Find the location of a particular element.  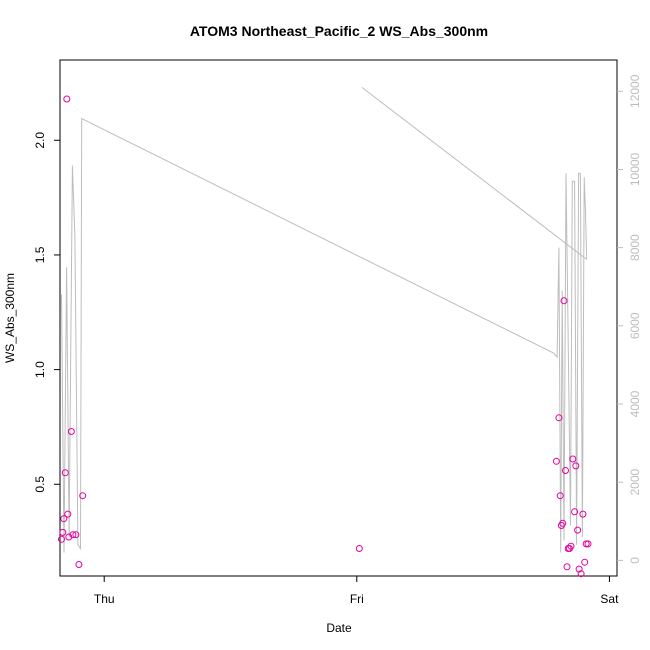

y-right-tick-label: 10000 is located at coordinates (635, 169).